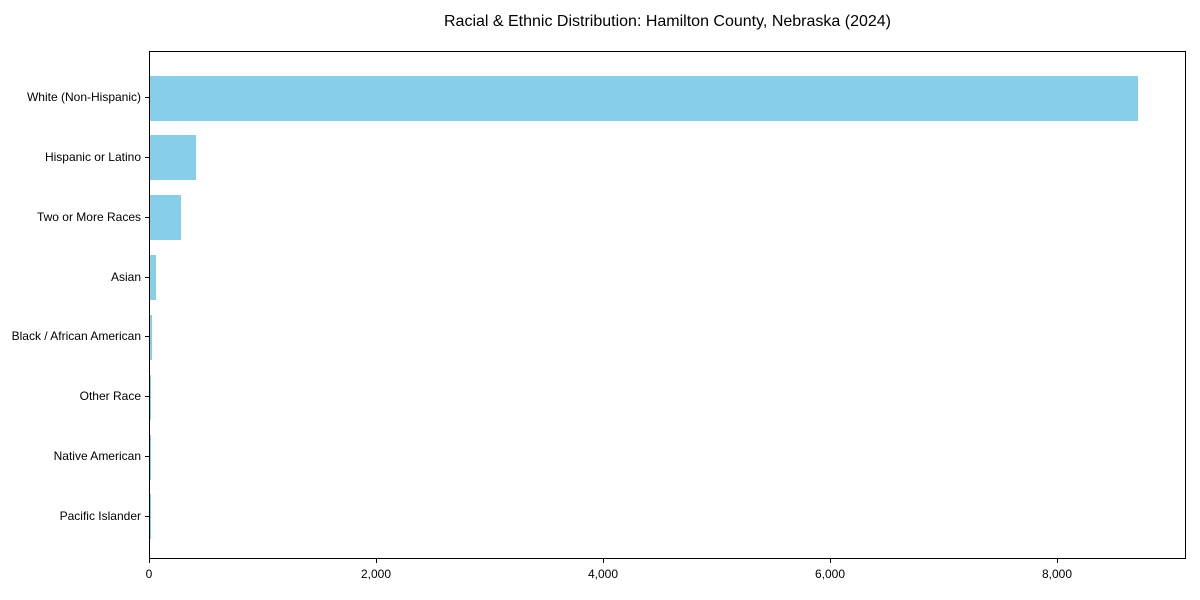 The height and width of the screenshot is (600, 1200). I want to click on category-label: Hispanic or Latino, so click(92, 157).